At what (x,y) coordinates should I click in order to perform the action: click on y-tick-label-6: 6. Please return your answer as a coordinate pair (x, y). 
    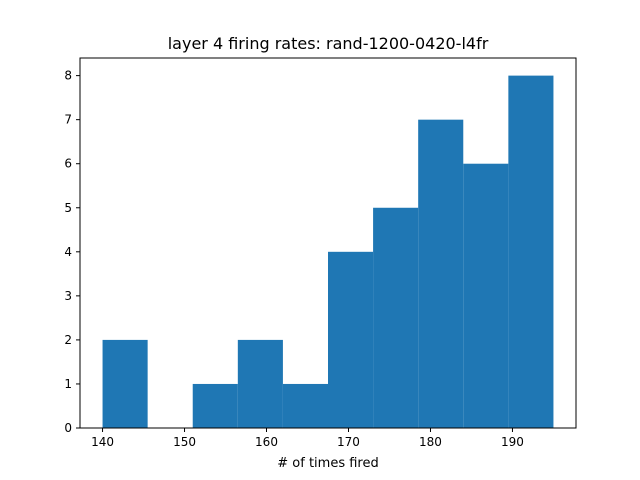
    Looking at the image, I should click on (68, 164).